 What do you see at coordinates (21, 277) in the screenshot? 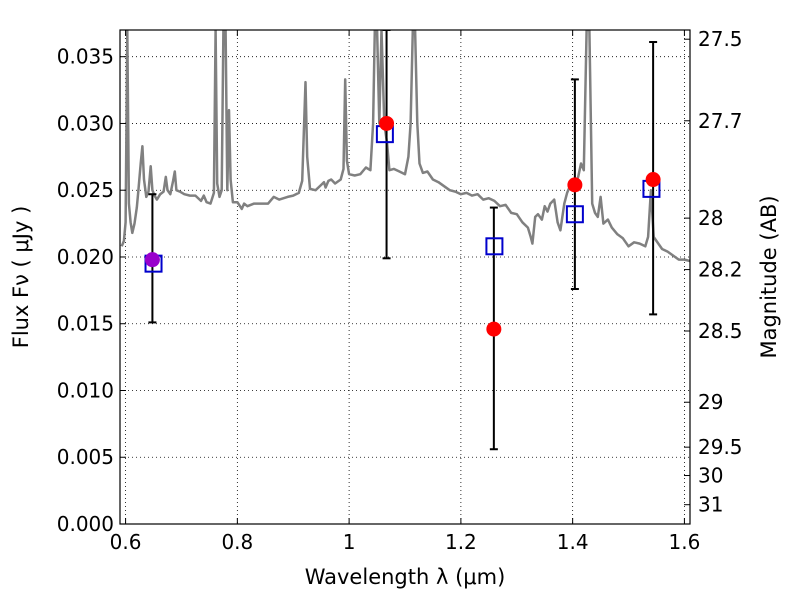
I see `y-axis-label-left: Flux Fν ( μJy )` at bounding box center [21, 277].